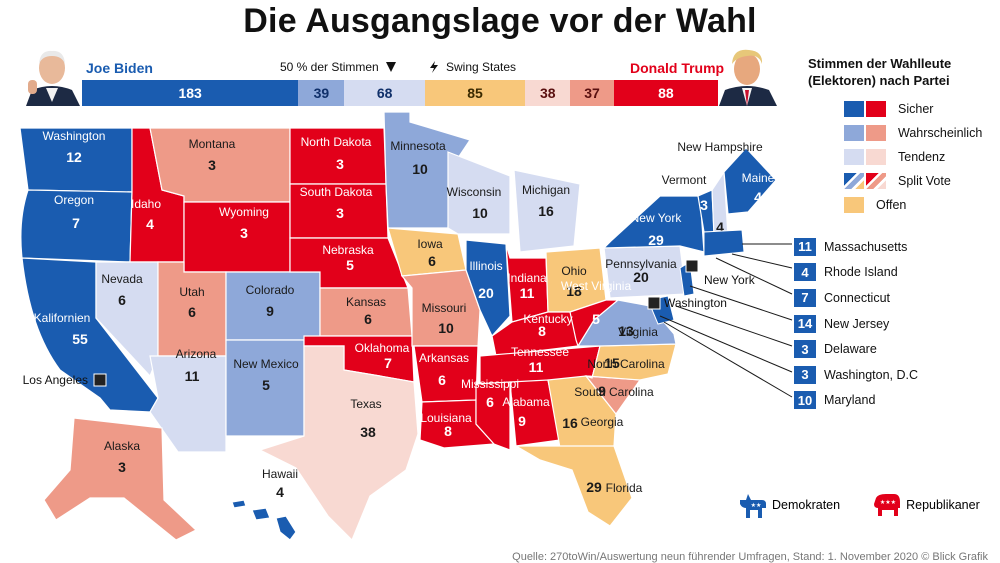  I want to click on state-shape-ak, so click(120, 479).